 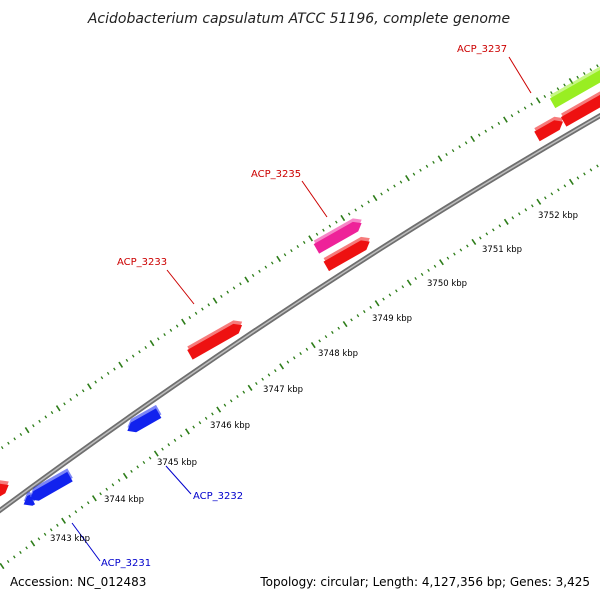 What do you see at coordinates (558, 216) in the screenshot?
I see `scale-label: 3752 kbp` at bounding box center [558, 216].